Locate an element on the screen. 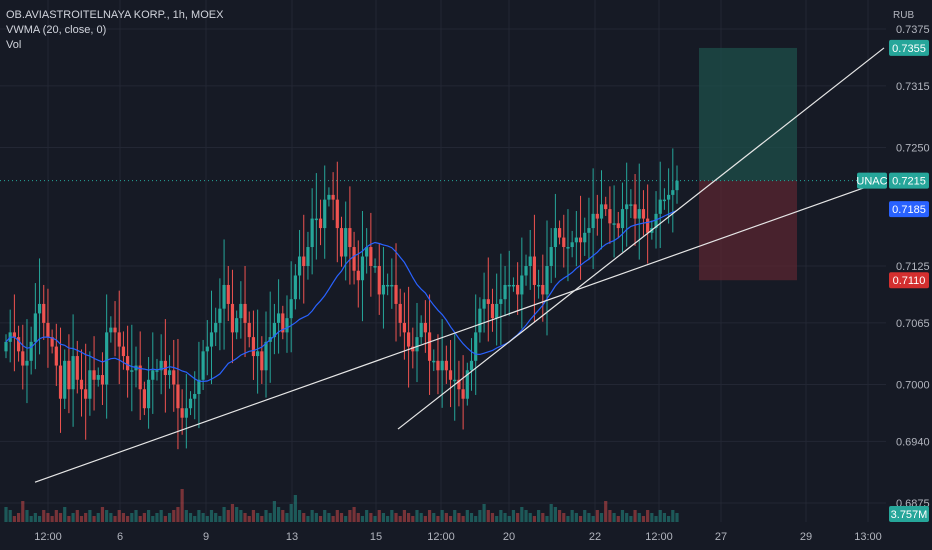  time-tick-label: 22 is located at coordinates (595, 537).